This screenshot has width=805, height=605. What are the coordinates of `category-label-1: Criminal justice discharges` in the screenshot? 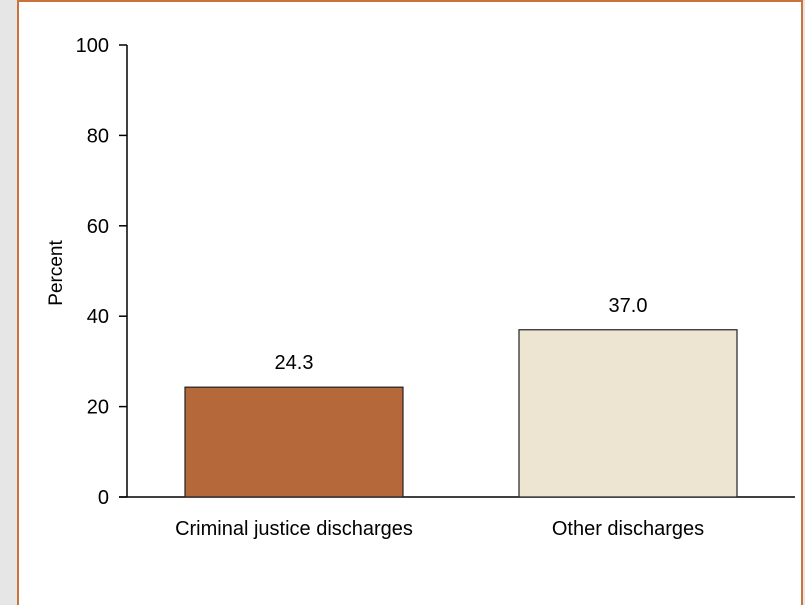 It's located at (294, 529).